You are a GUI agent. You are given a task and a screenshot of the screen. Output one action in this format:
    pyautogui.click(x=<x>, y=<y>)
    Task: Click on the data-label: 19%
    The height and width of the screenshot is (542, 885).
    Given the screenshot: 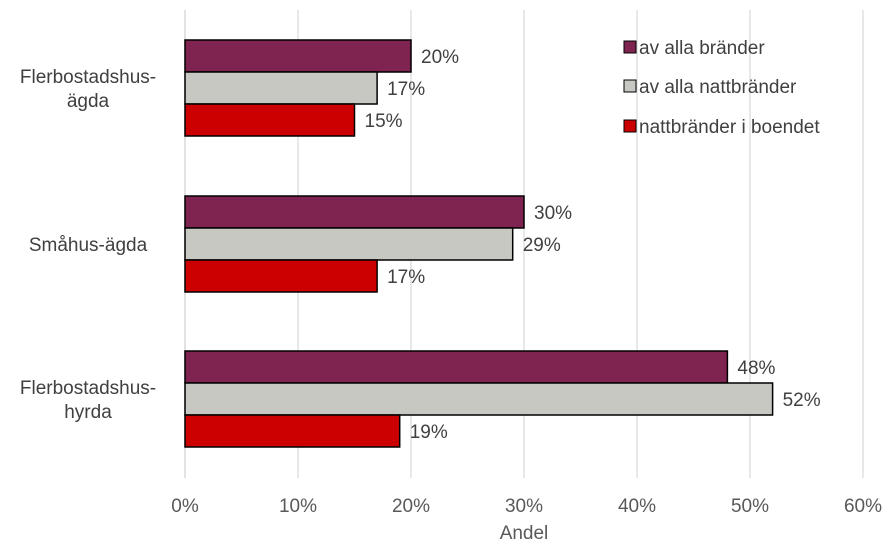 What is the action you would take?
    pyautogui.click(x=429, y=432)
    